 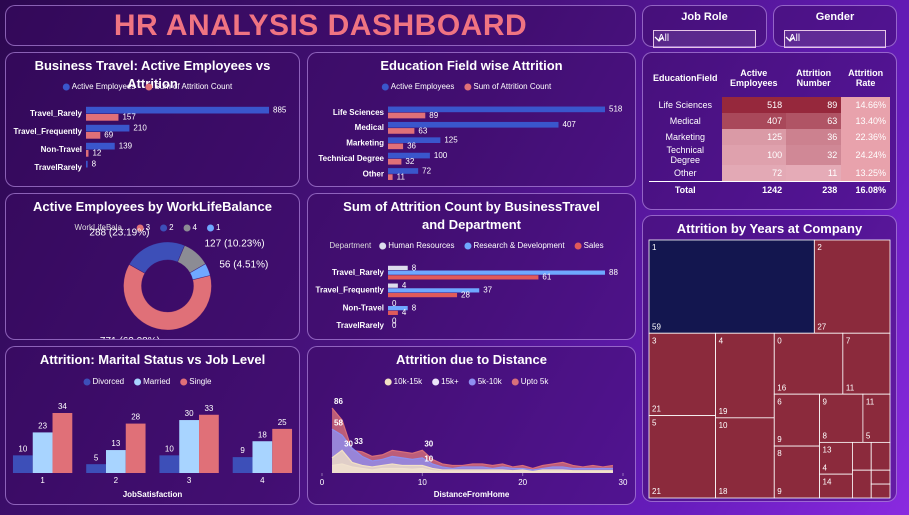 What do you see at coordinates (189, 480) in the screenshot?
I see `x-tick-label: 3` at bounding box center [189, 480].